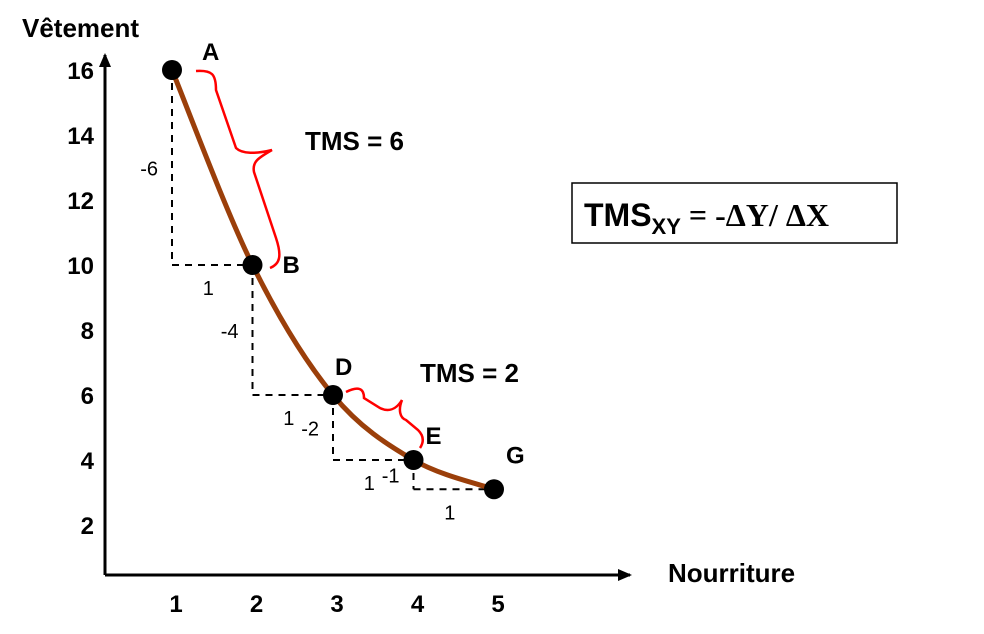  Describe the element at coordinates (80, 71) in the screenshot. I see `y-tick-label: 16` at that location.